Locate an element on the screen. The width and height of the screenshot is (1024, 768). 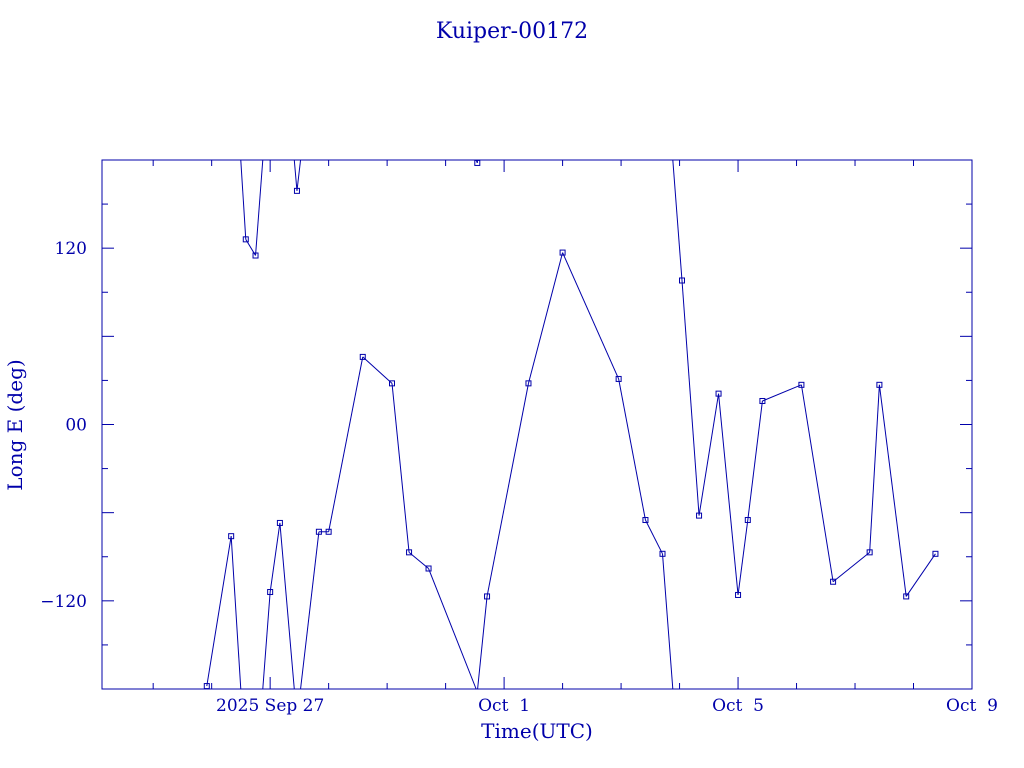
y-tick-label: −120 is located at coordinates (63, 602).